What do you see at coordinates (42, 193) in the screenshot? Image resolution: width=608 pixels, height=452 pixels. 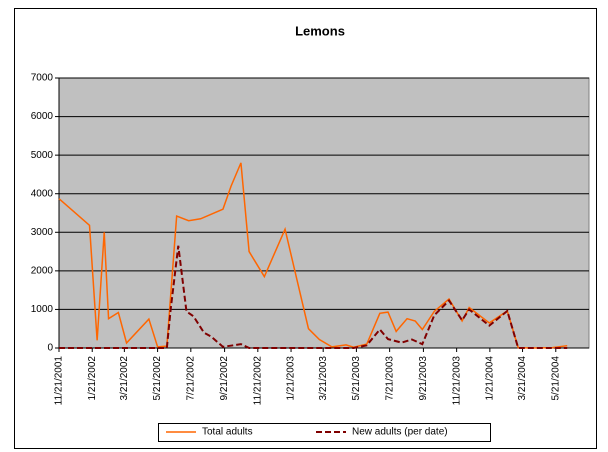 I see `y-tick-label: 4000` at bounding box center [42, 193].